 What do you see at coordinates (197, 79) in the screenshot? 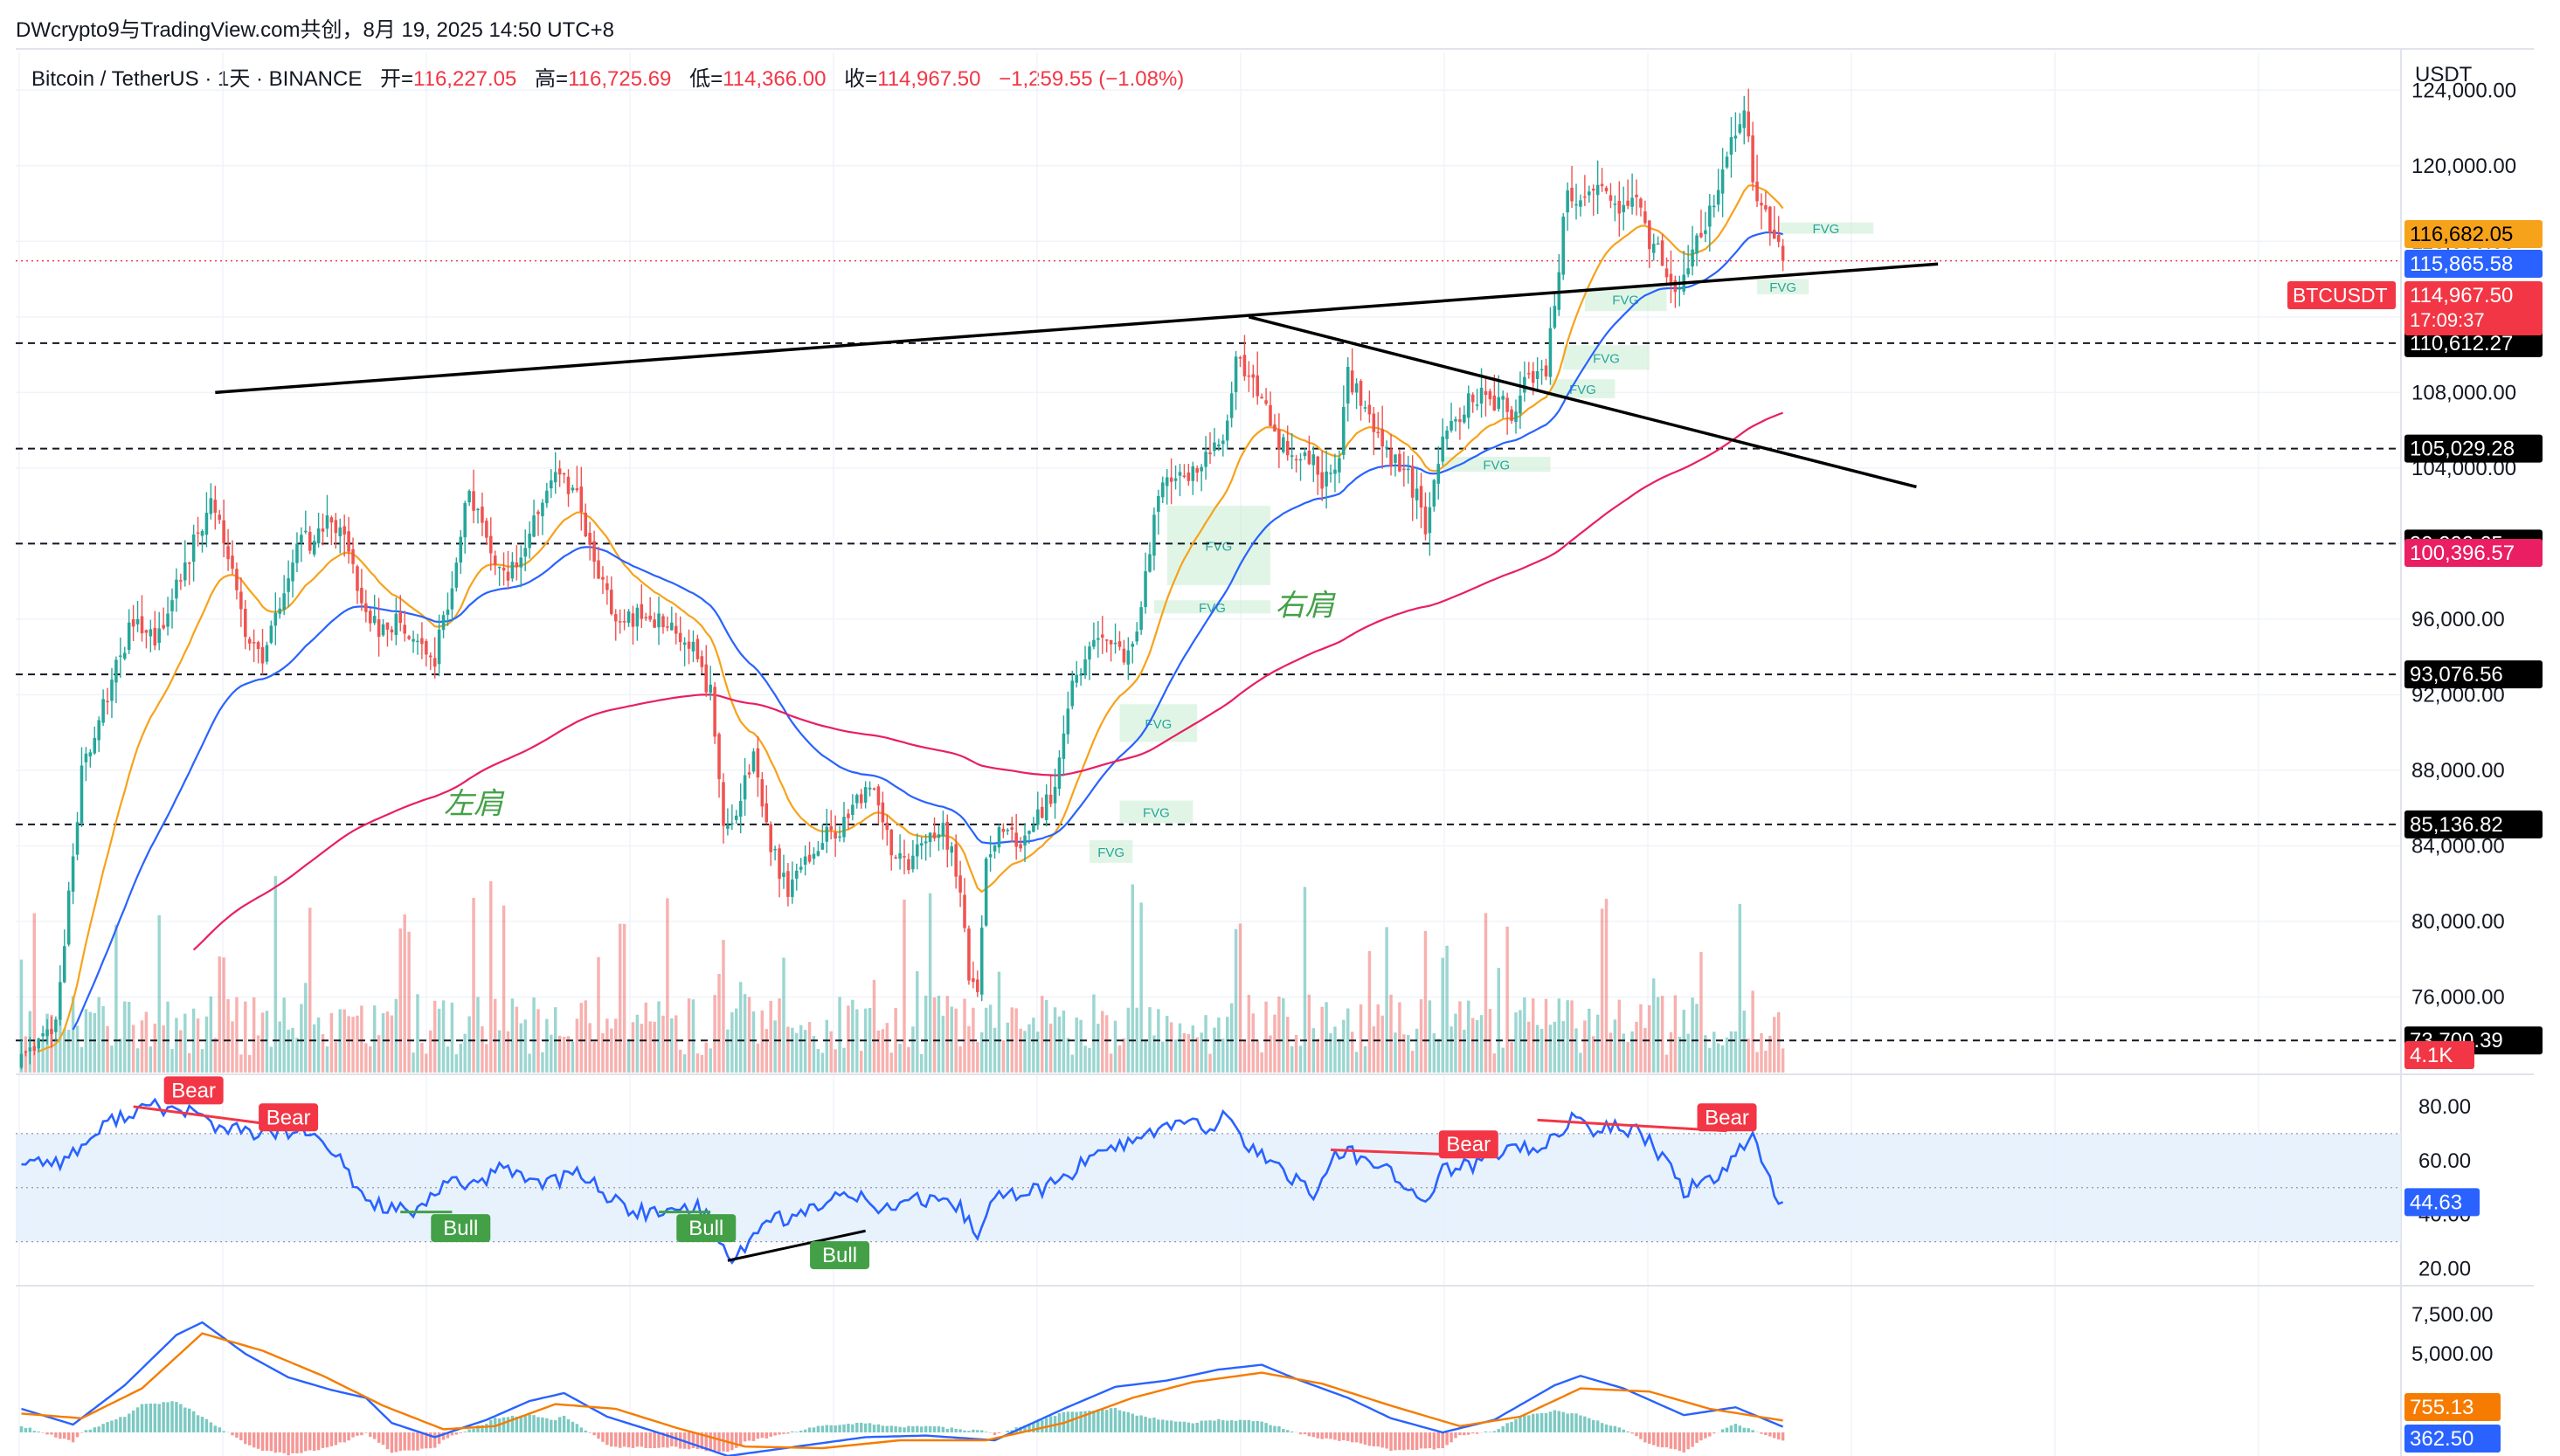
I see `symbol-title: Bitcoin / TetherUS · 1天 · BINANCE` at bounding box center [197, 79].